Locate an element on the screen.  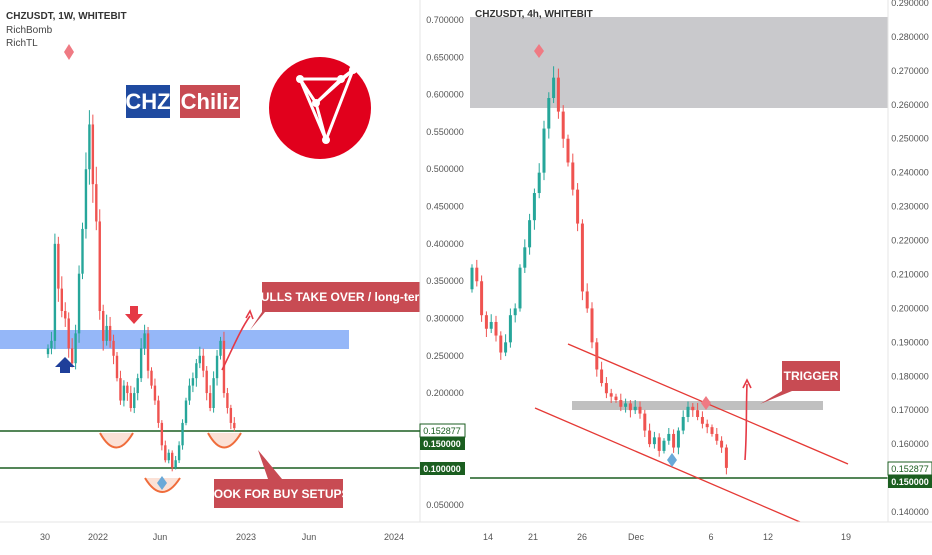
right-x-tick-label: 6 is located at coordinates (710, 537).